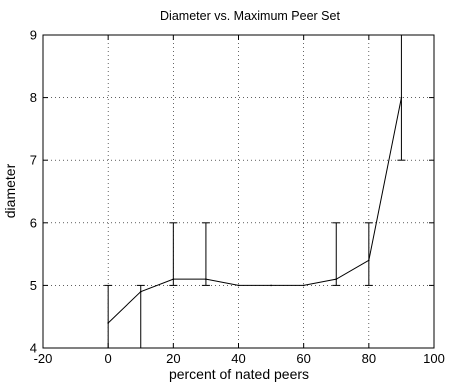 This screenshot has width=451, height=385. I want to click on y-tick-label: 7, so click(33, 160).